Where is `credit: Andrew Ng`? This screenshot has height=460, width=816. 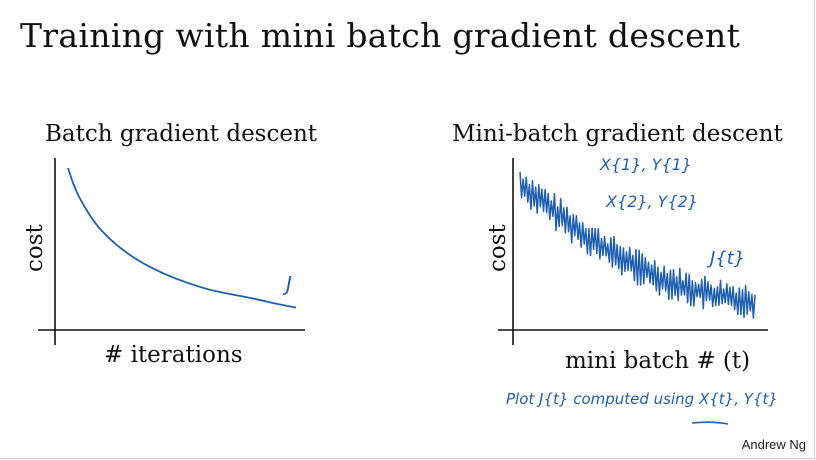 credit: Andrew Ng is located at coordinates (773, 444).